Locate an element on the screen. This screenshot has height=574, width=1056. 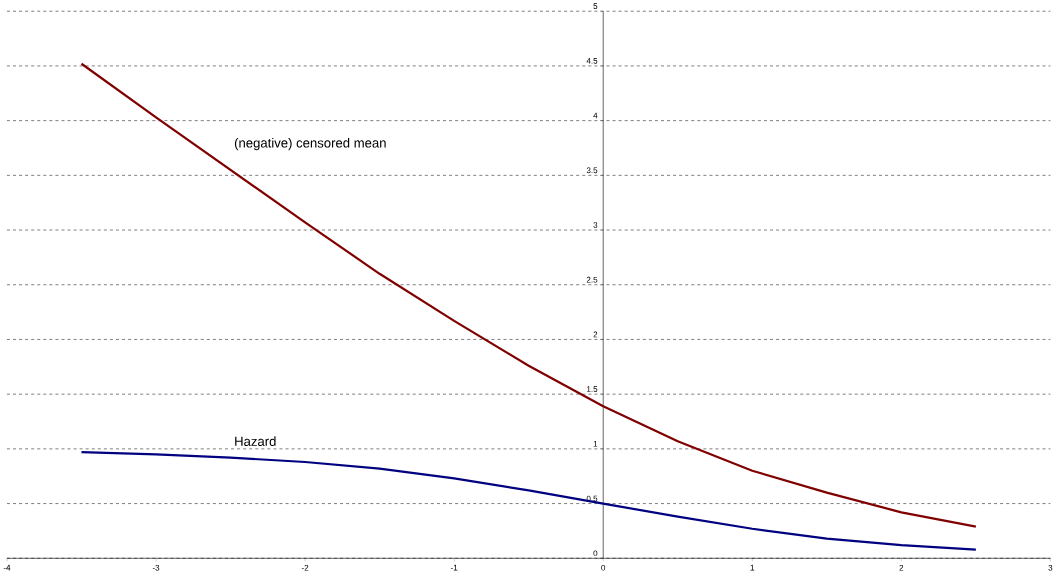
series-label: (negative) censored mean is located at coordinates (310, 144).